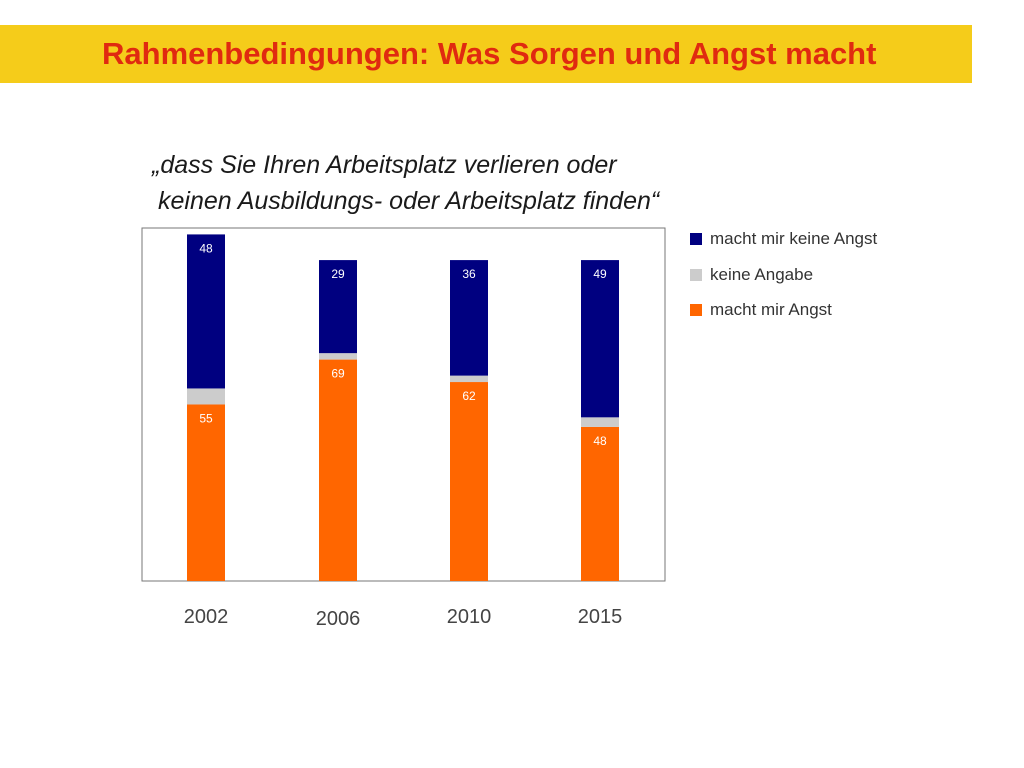 This screenshot has height=768, width=1024. Describe the element at coordinates (600, 274) in the screenshot. I see `data-label: 49` at that location.